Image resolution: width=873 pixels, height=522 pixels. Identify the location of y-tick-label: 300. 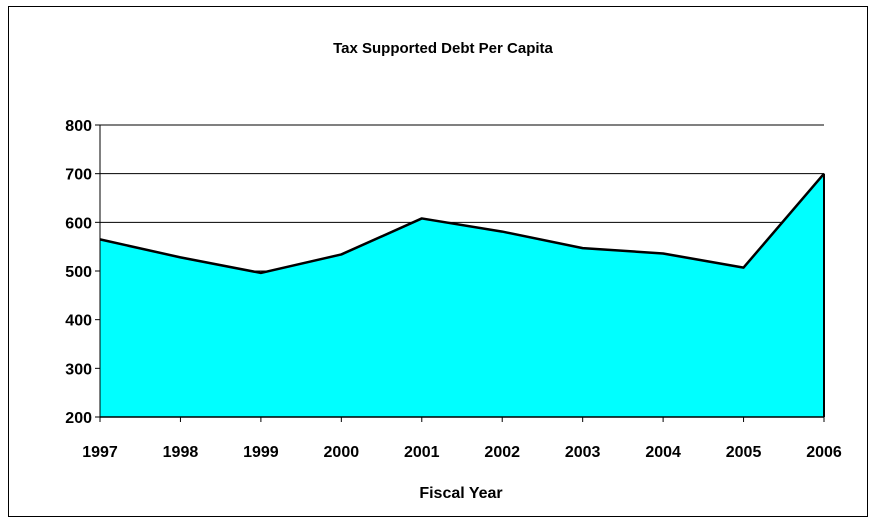
(78, 369).